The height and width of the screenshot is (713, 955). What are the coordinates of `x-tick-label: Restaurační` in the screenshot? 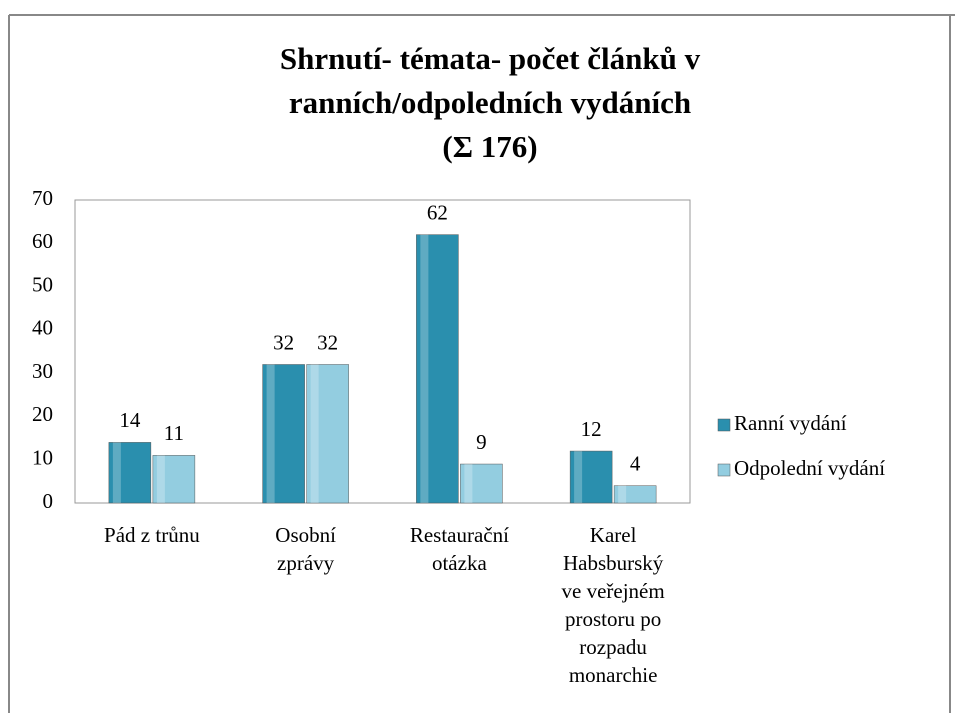 It's located at (459, 535).